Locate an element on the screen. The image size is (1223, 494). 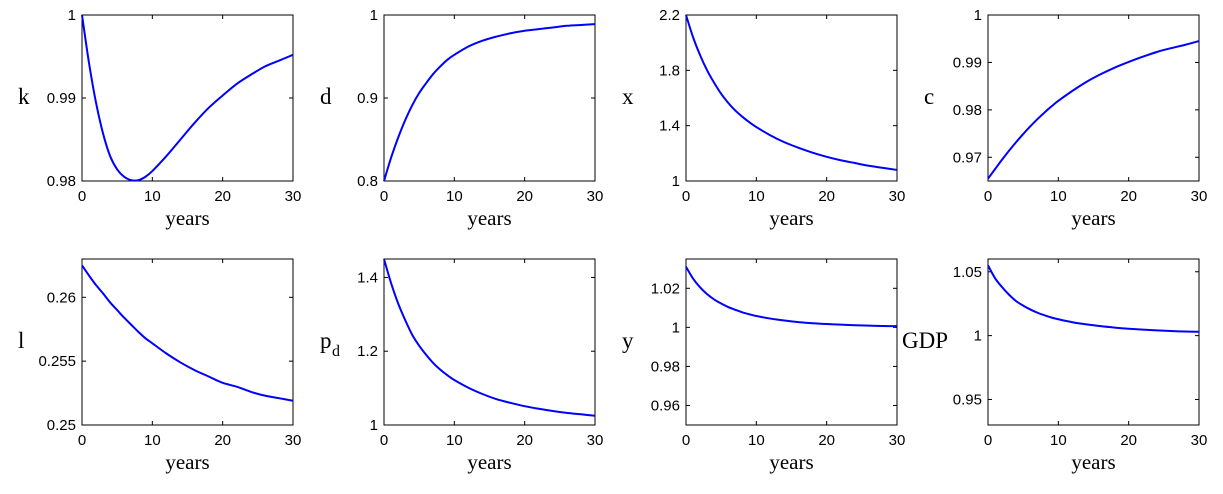
y-tick-label: 0.9 is located at coordinates (367, 98).